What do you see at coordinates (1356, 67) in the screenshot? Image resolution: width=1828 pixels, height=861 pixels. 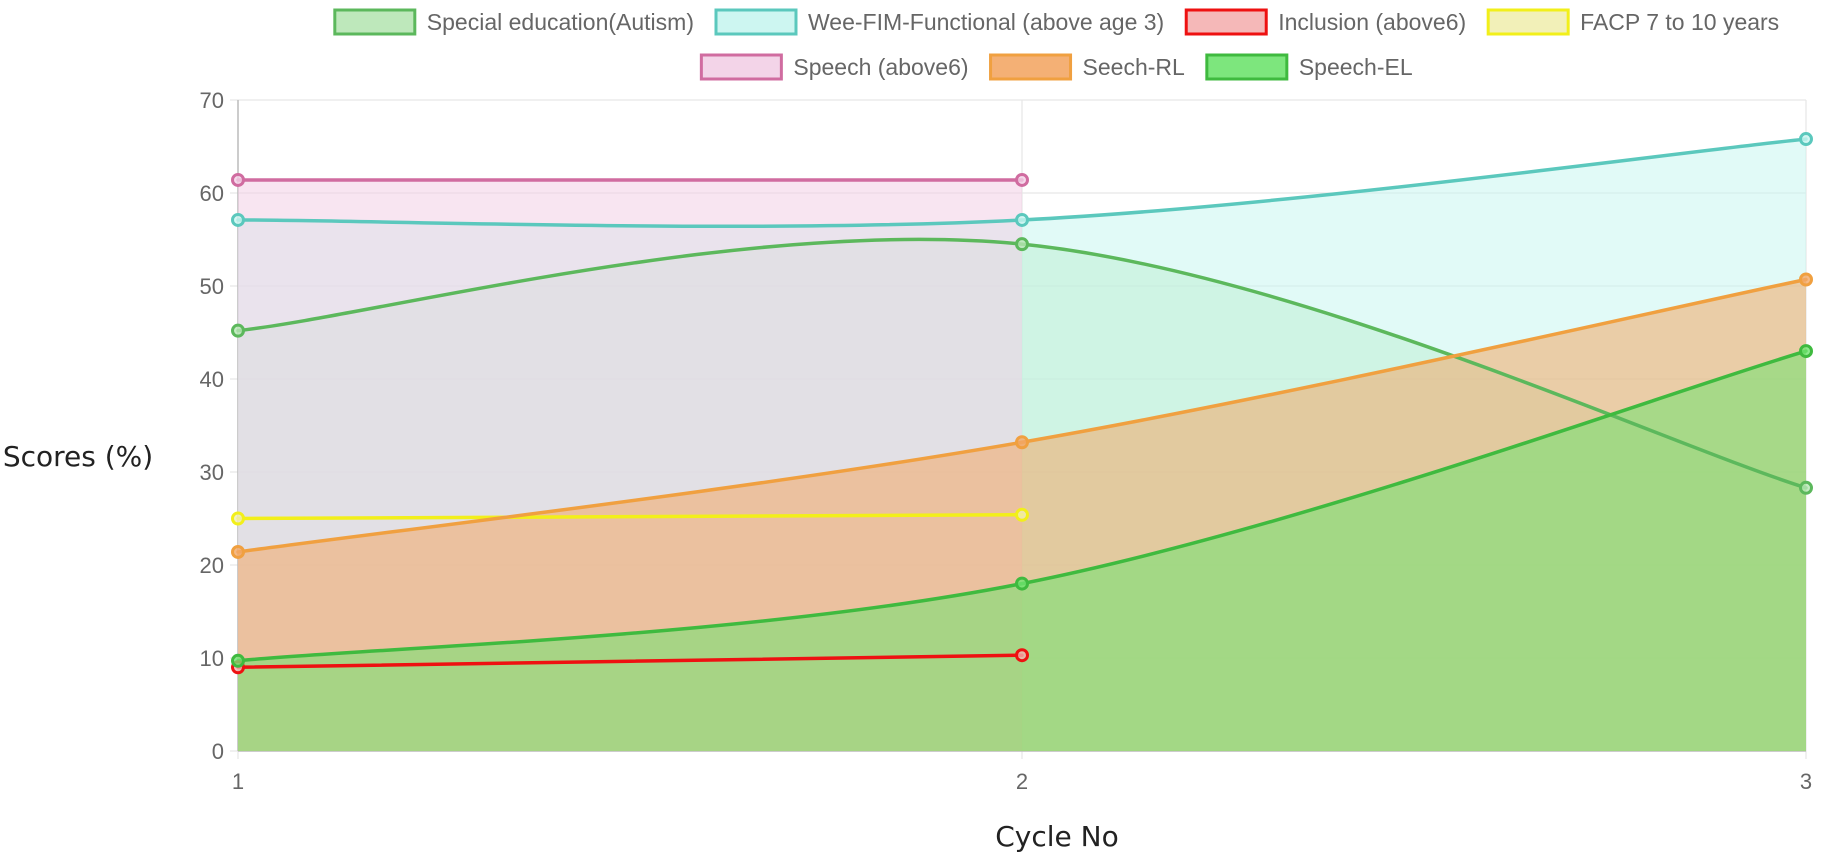 I see `legend-label: Speech-EL` at bounding box center [1356, 67].